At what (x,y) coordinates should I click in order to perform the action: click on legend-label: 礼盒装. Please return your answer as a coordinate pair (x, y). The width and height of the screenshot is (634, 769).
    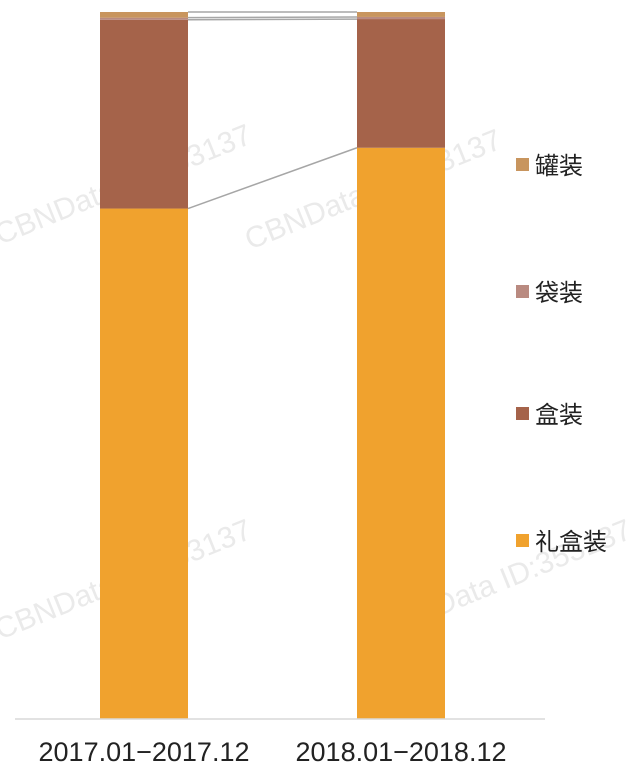
    Looking at the image, I should click on (571, 542).